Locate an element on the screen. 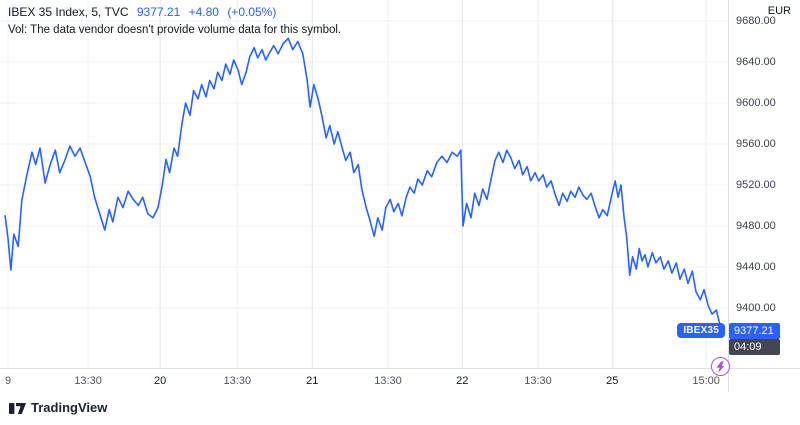 The width and height of the screenshot is (800, 425). instant-trading-button is located at coordinates (720, 367).